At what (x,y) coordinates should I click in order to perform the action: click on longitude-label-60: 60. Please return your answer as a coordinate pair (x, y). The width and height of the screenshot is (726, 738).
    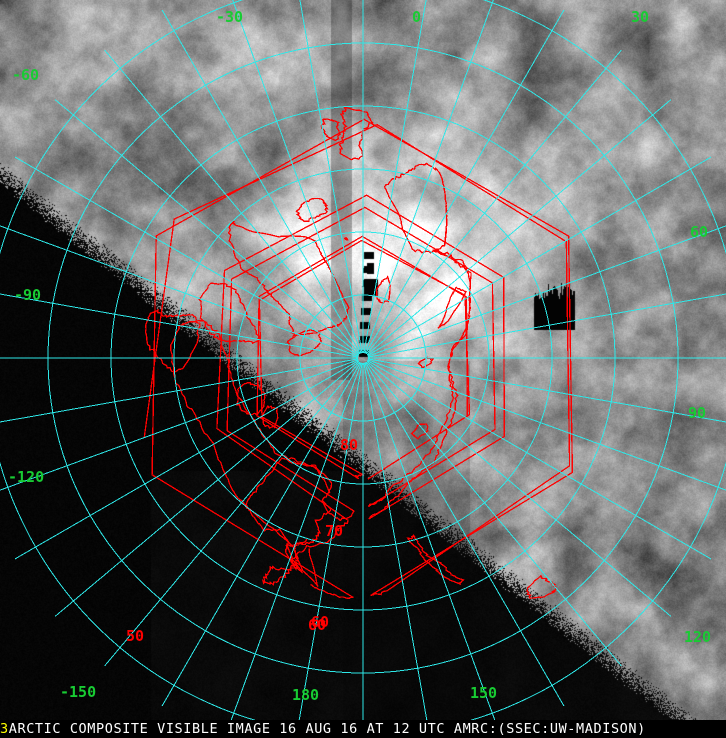
    Looking at the image, I should click on (699, 232).